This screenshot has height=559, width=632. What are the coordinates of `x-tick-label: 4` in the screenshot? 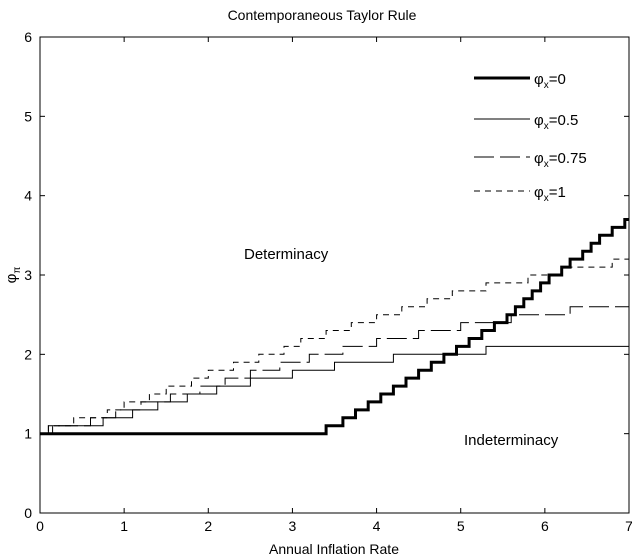 It's located at (377, 526).